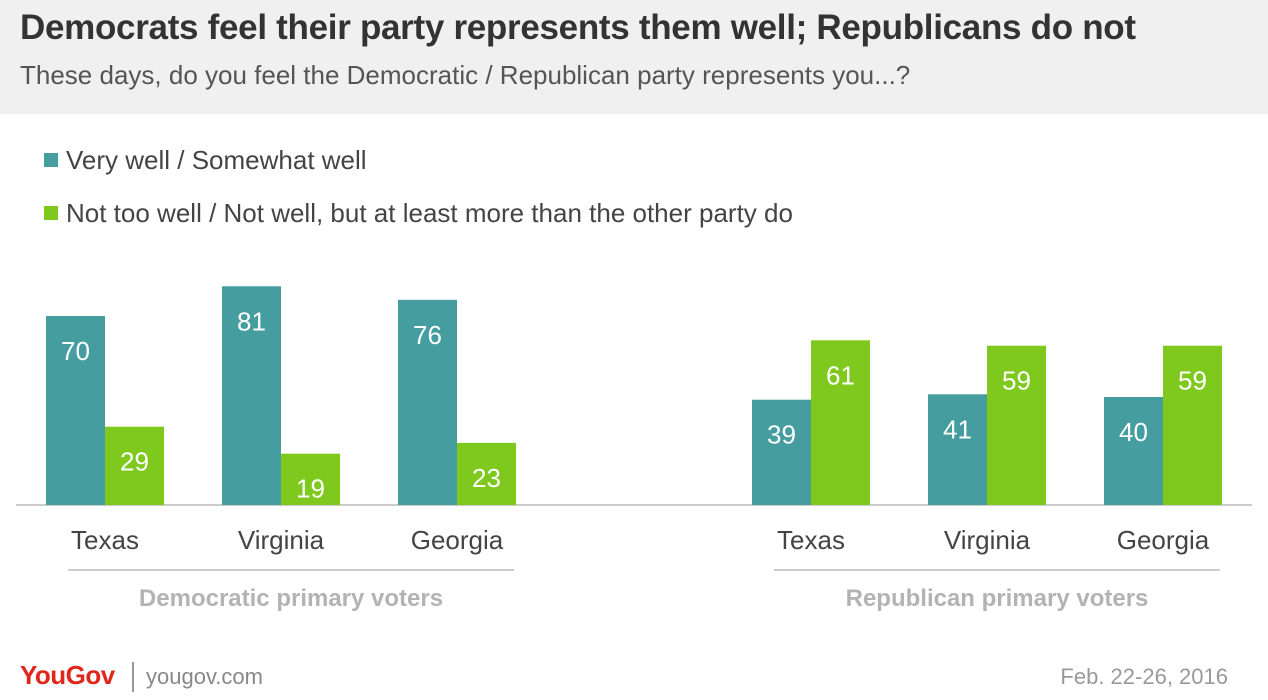  I want to click on data-label-1-0-0: 39, so click(781, 435).